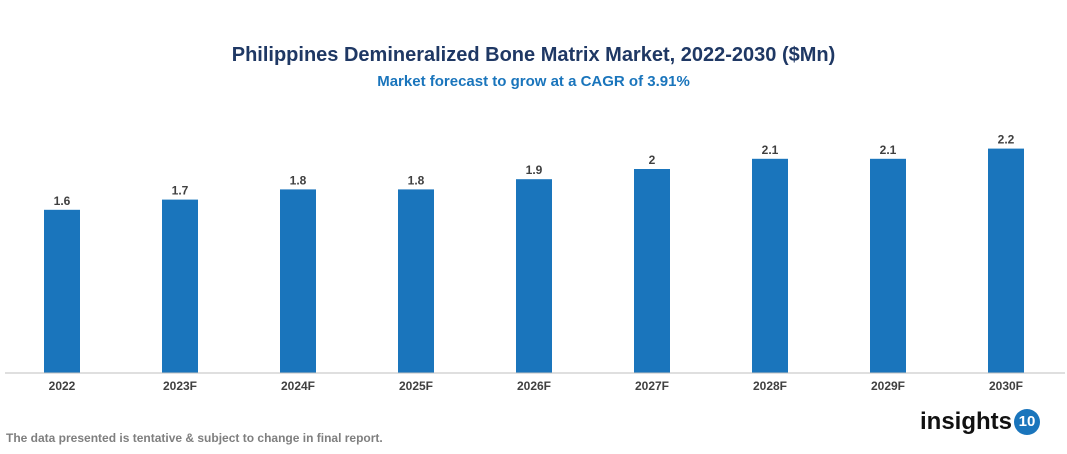 This screenshot has width=1067, height=454. I want to click on x-tick-label: 2030F, so click(1006, 386).